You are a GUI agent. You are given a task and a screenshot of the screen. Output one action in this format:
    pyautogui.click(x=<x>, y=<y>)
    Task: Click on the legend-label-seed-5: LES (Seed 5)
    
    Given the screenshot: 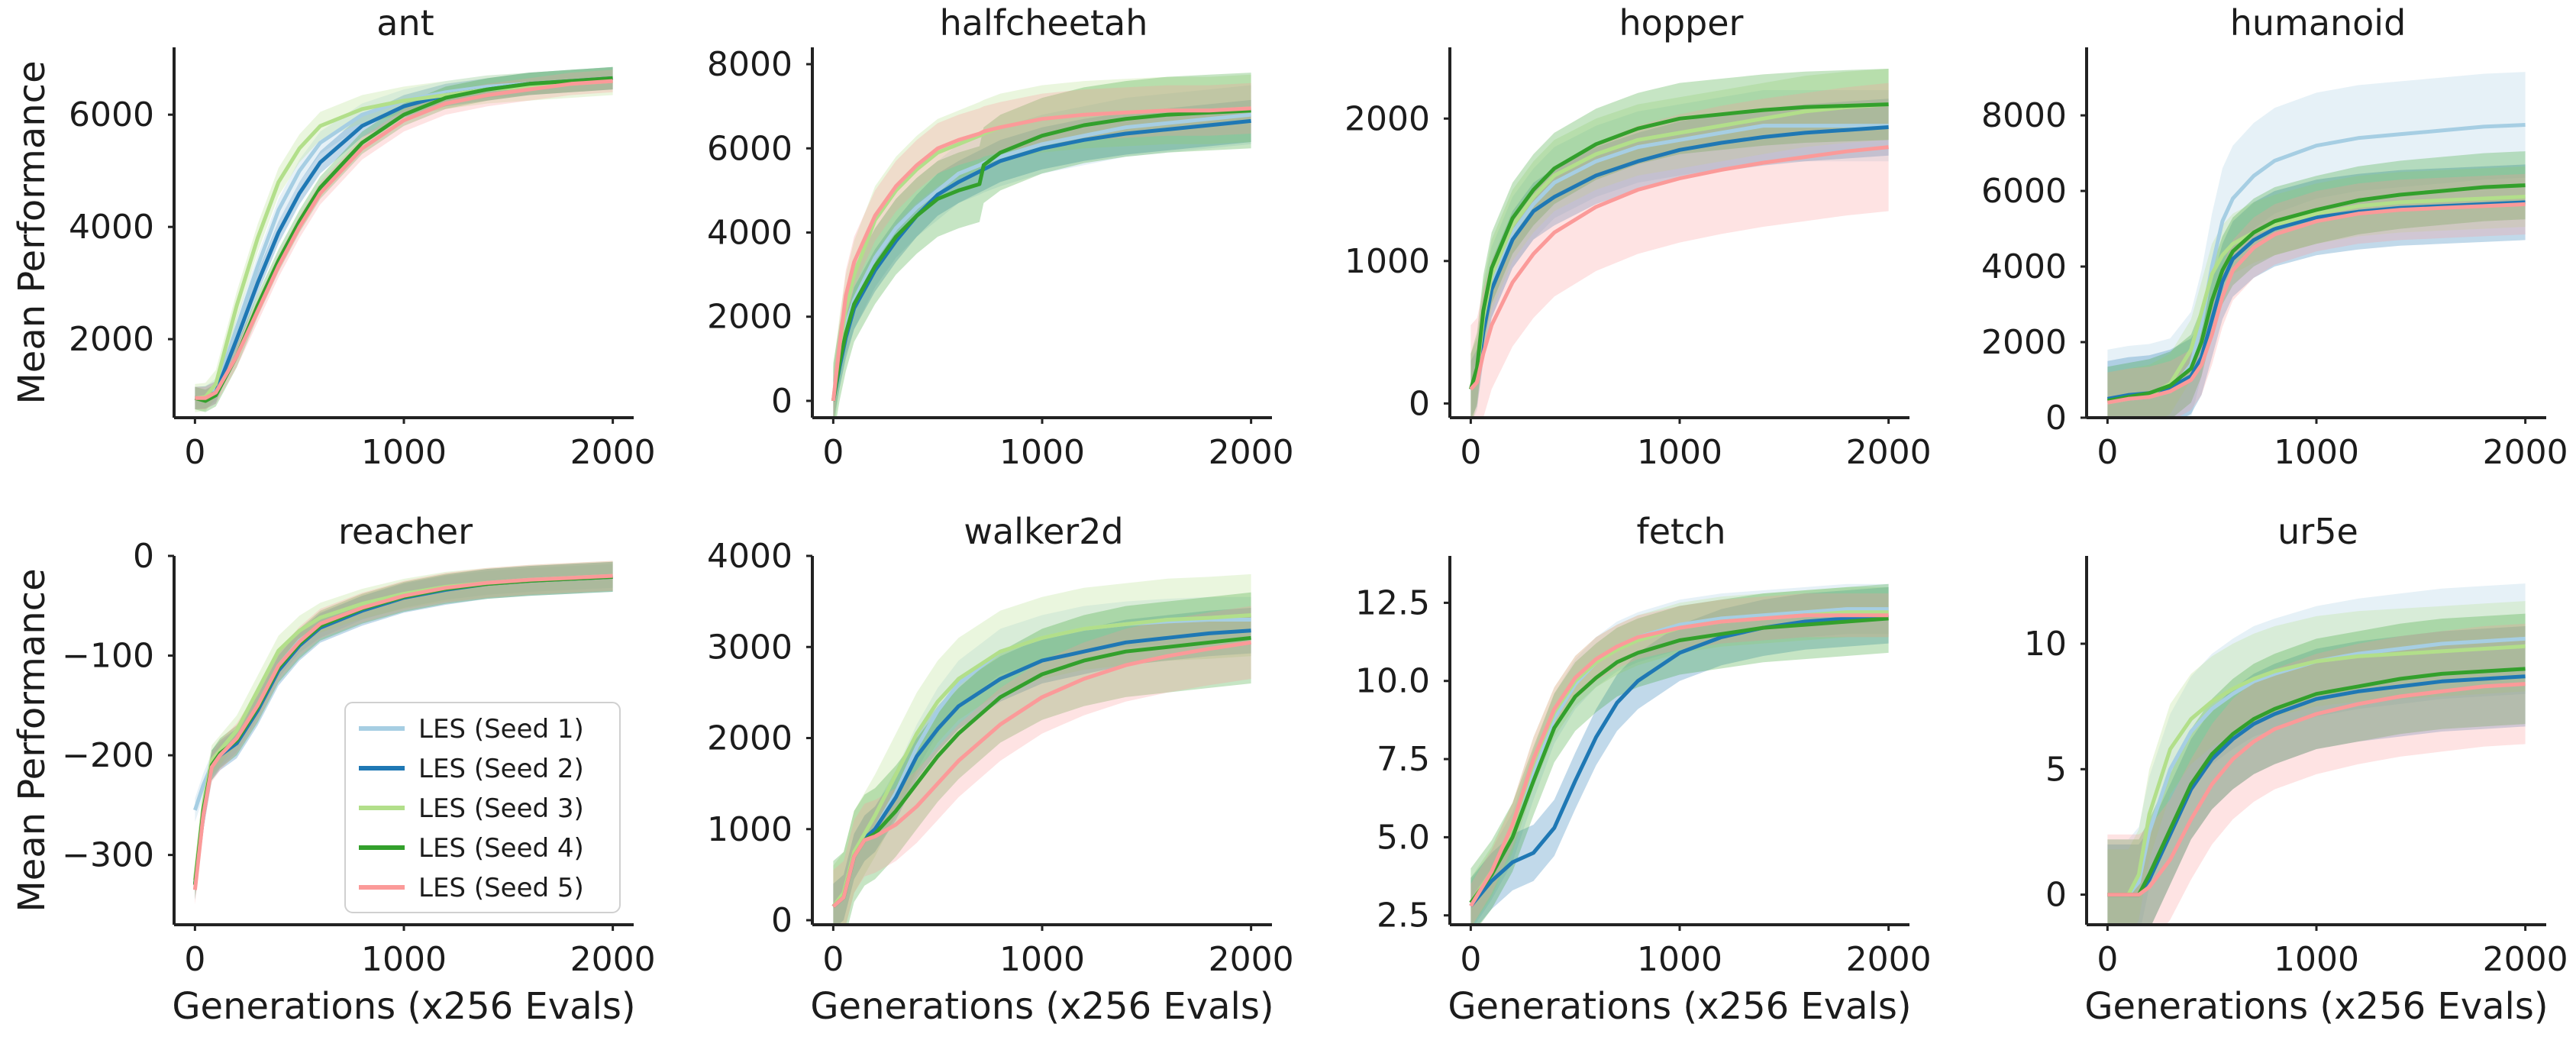 What is the action you would take?
    pyautogui.click(x=501, y=888)
    